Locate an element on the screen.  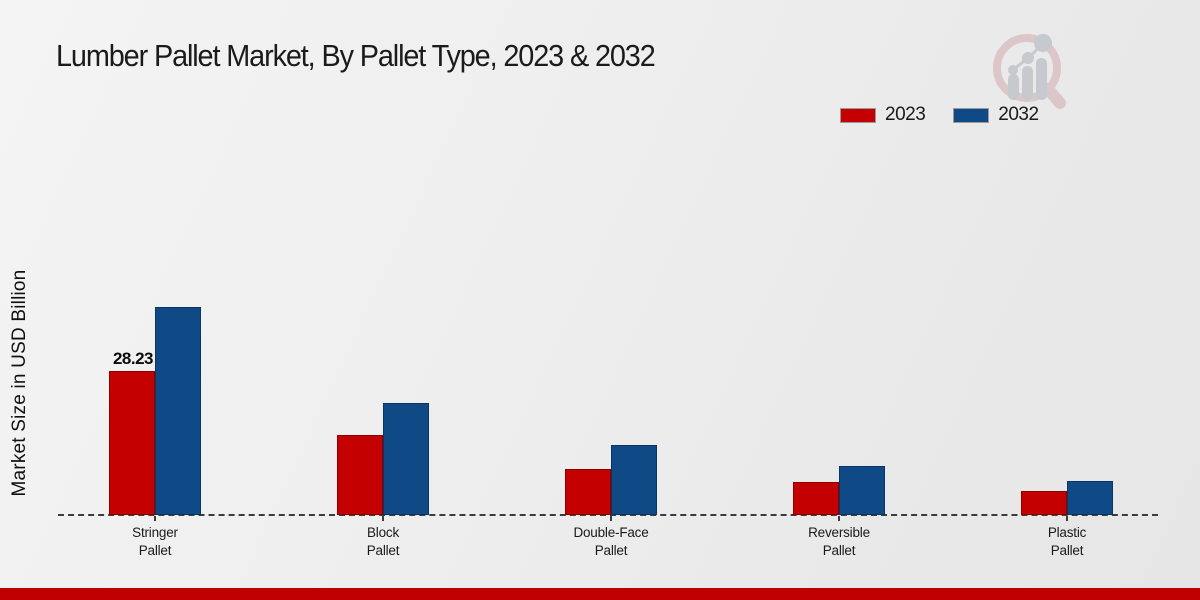
bar-2023-block-pallet is located at coordinates (360, 475).